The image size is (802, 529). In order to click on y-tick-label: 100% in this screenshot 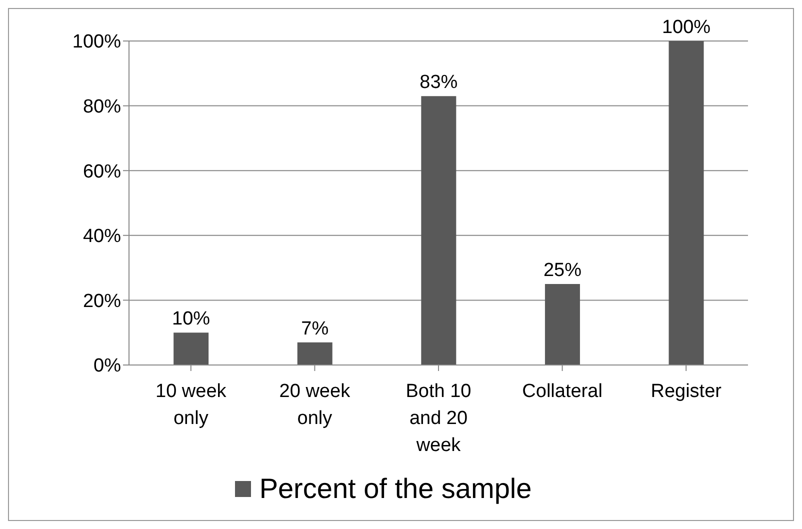, I will do `click(97, 42)`.